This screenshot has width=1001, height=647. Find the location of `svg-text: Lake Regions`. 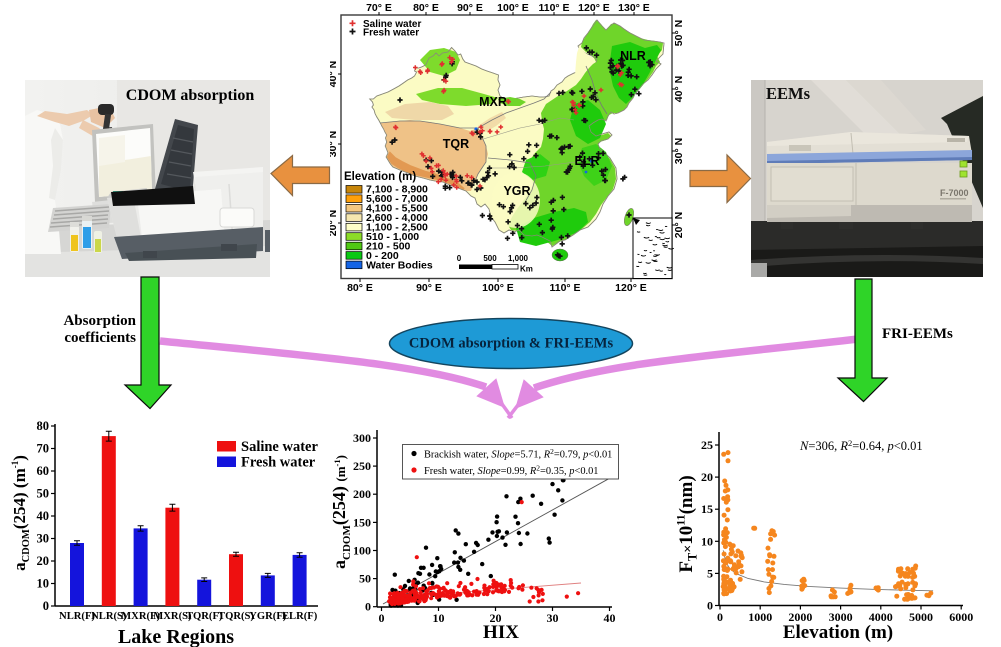

svg-text: Lake Regions is located at coordinates (176, 636).